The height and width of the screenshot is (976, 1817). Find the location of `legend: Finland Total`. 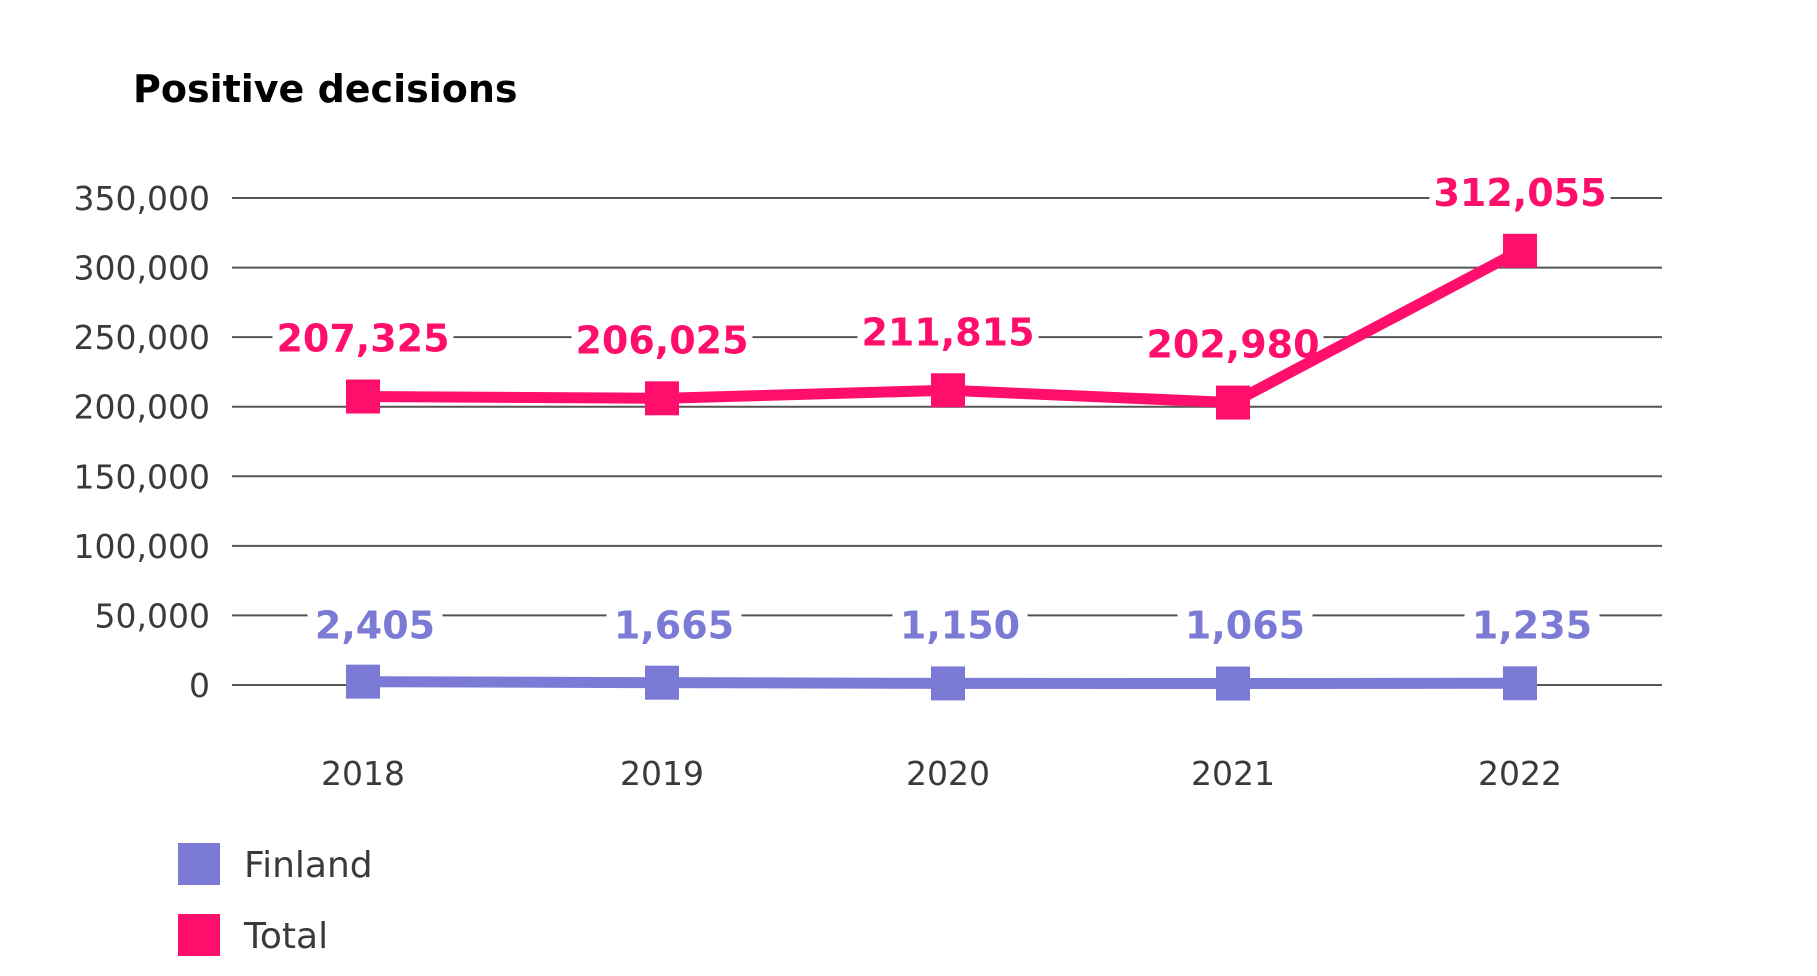

legend: Finland Total is located at coordinates (275, 900).